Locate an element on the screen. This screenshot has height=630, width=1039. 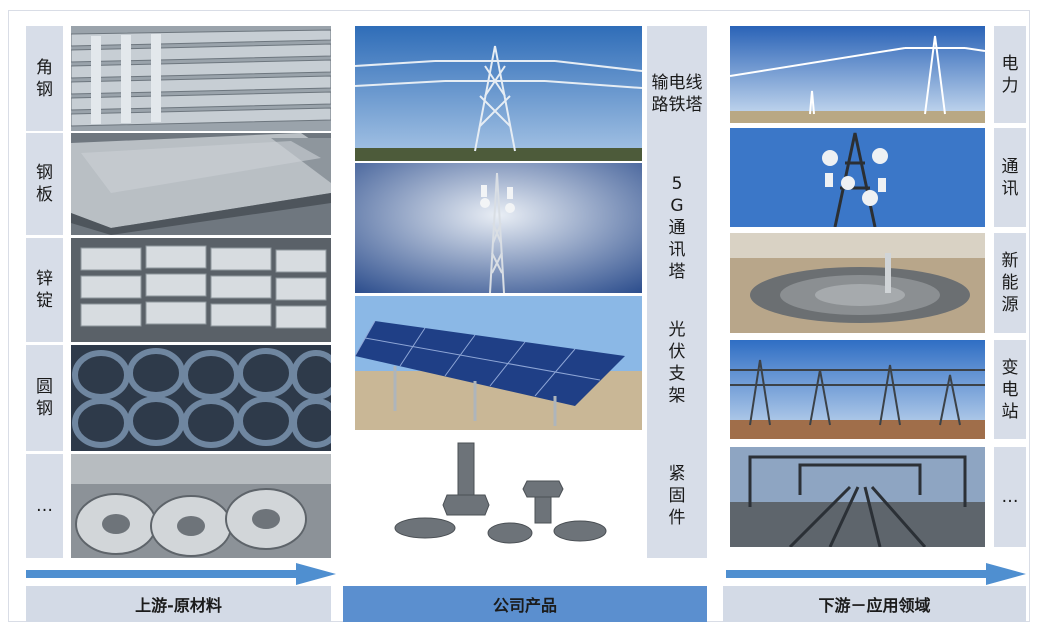
product-label-fastener: 紧固件 is located at coordinates (677, 495).